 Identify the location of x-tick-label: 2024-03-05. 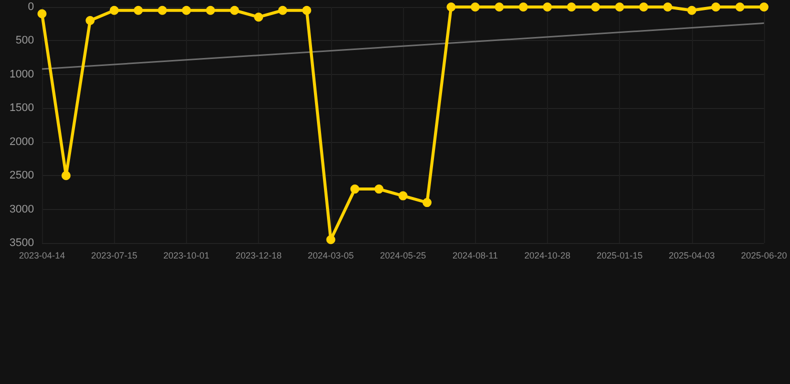
(331, 255).